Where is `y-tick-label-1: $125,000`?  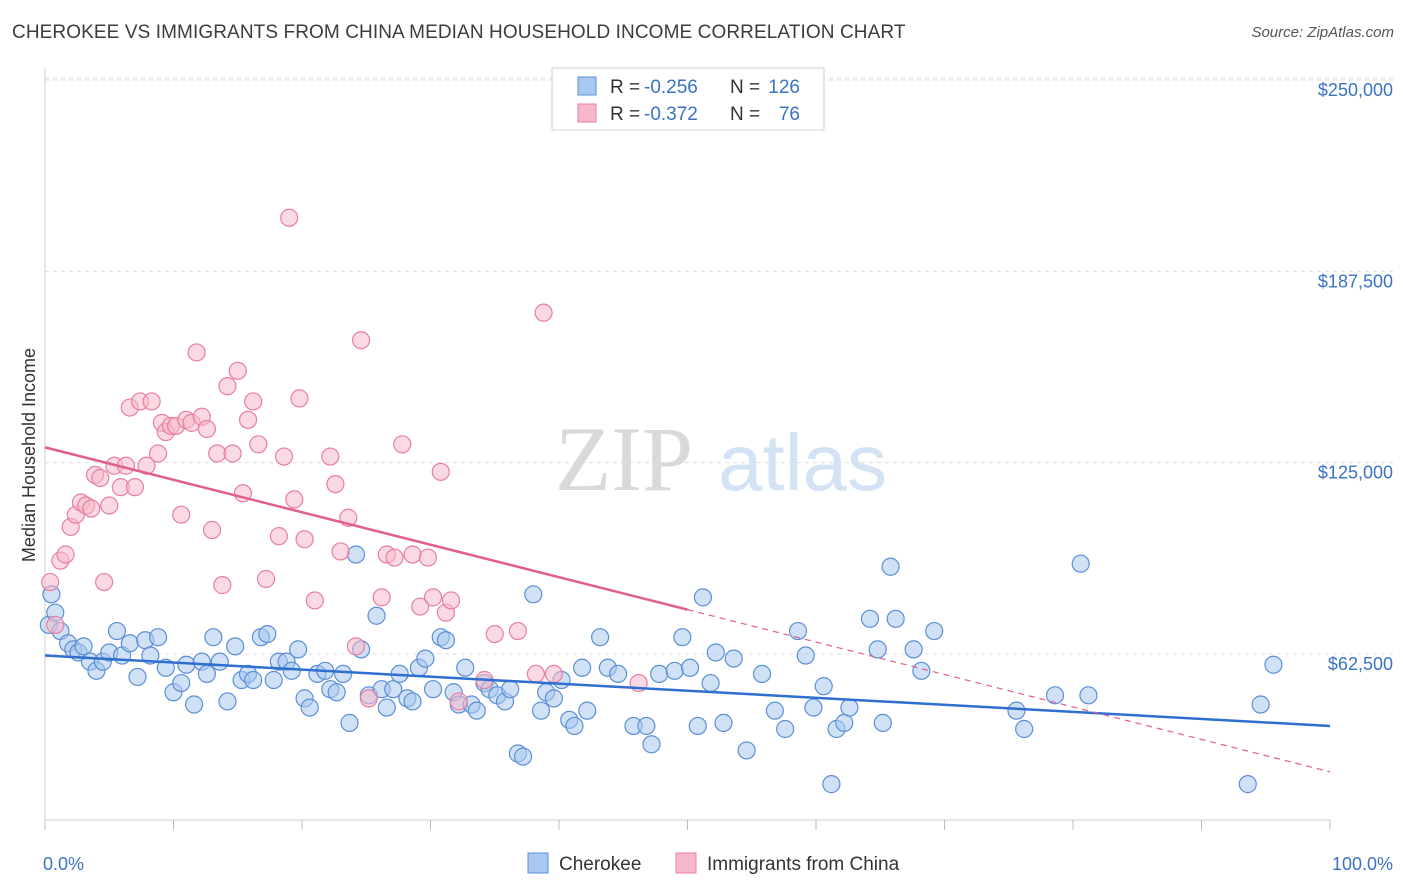
y-tick-label-1: $125,000 is located at coordinates (1355, 473).